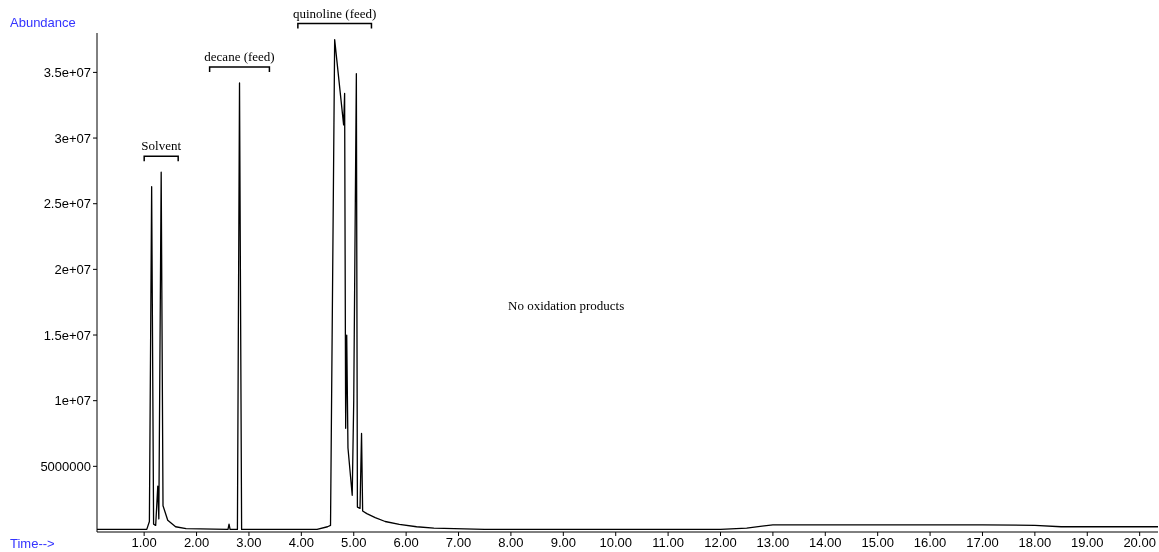 The height and width of the screenshot is (552, 1159). What do you see at coordinates (43, 22) in the screenshot?
I see `y-axis-title: Abundance` at bounding box center [43, 22].